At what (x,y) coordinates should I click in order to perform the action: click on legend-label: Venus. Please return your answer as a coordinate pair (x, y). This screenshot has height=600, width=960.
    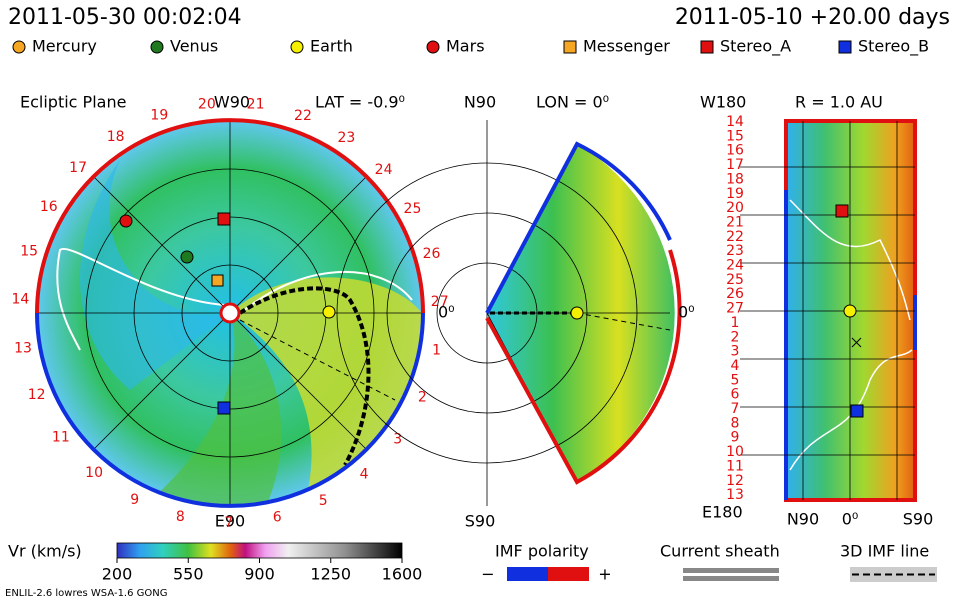
    Looking at the image, I should click on (194, 46).